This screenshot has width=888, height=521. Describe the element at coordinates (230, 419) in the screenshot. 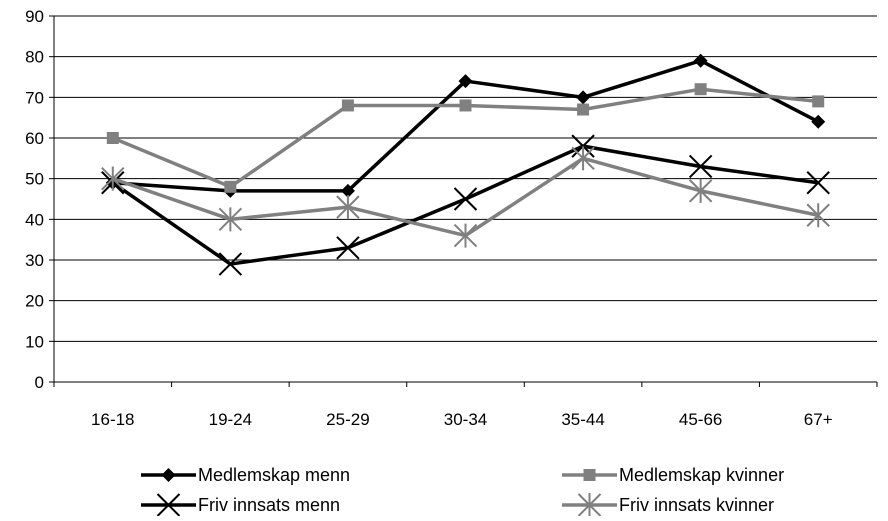

I see `x-tick-label-19-24: 19-24` at that location.